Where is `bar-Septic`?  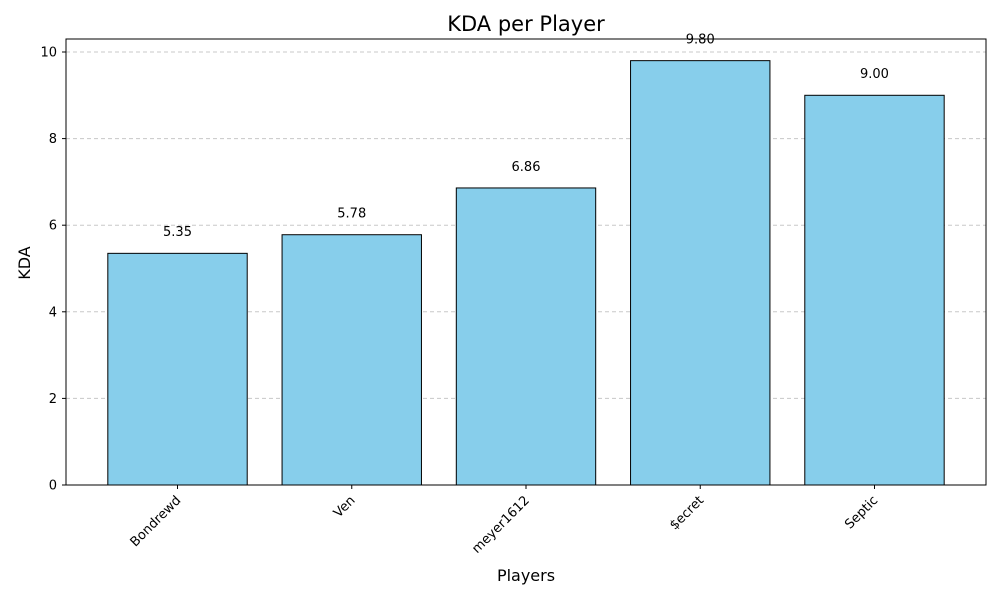 bar-Septic is located at coordinates (874, 290).